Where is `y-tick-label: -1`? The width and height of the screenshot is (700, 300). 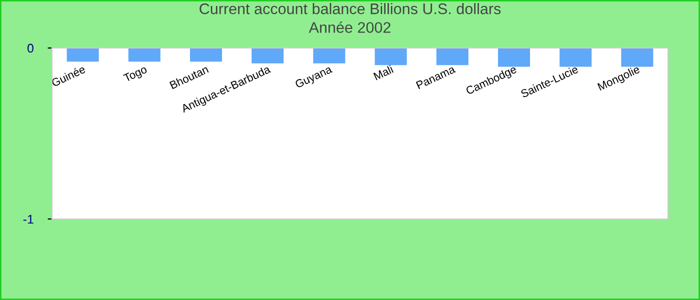 y-tick-label: -1 is located at coordinates (28, 219).